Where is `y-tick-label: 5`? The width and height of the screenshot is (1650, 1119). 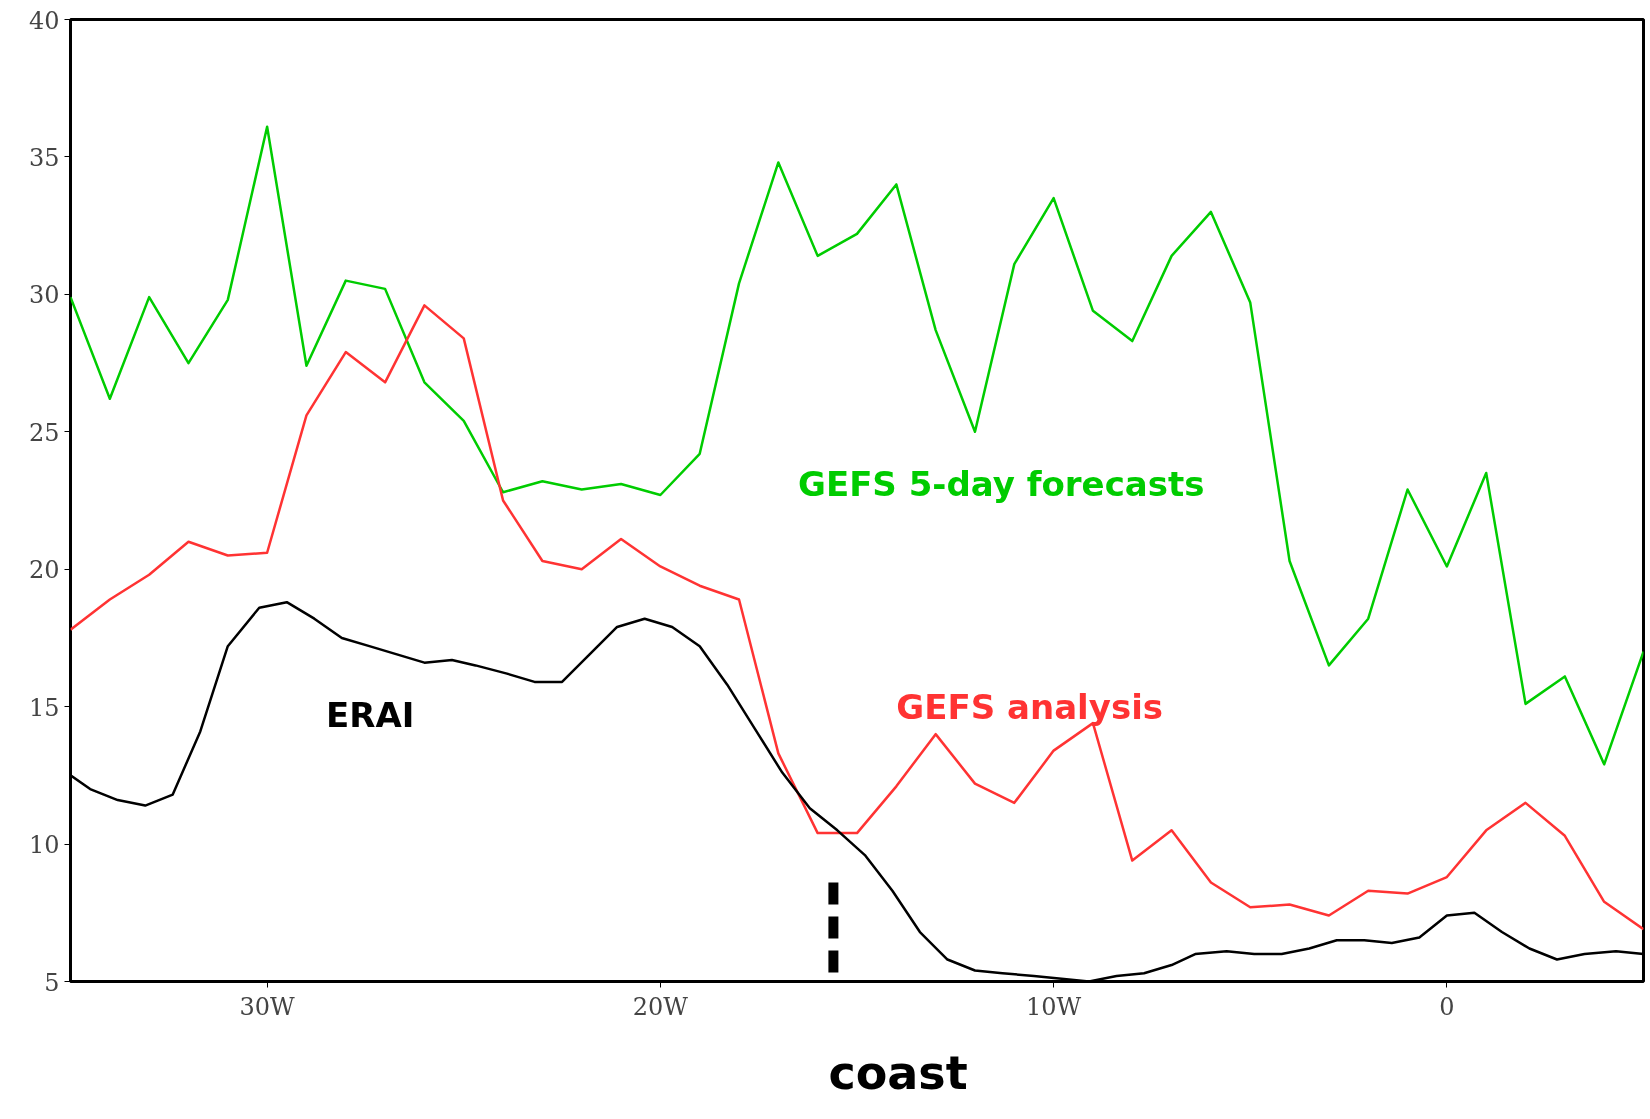 y-tick-label: 5 is located at coordinates (52, 982).